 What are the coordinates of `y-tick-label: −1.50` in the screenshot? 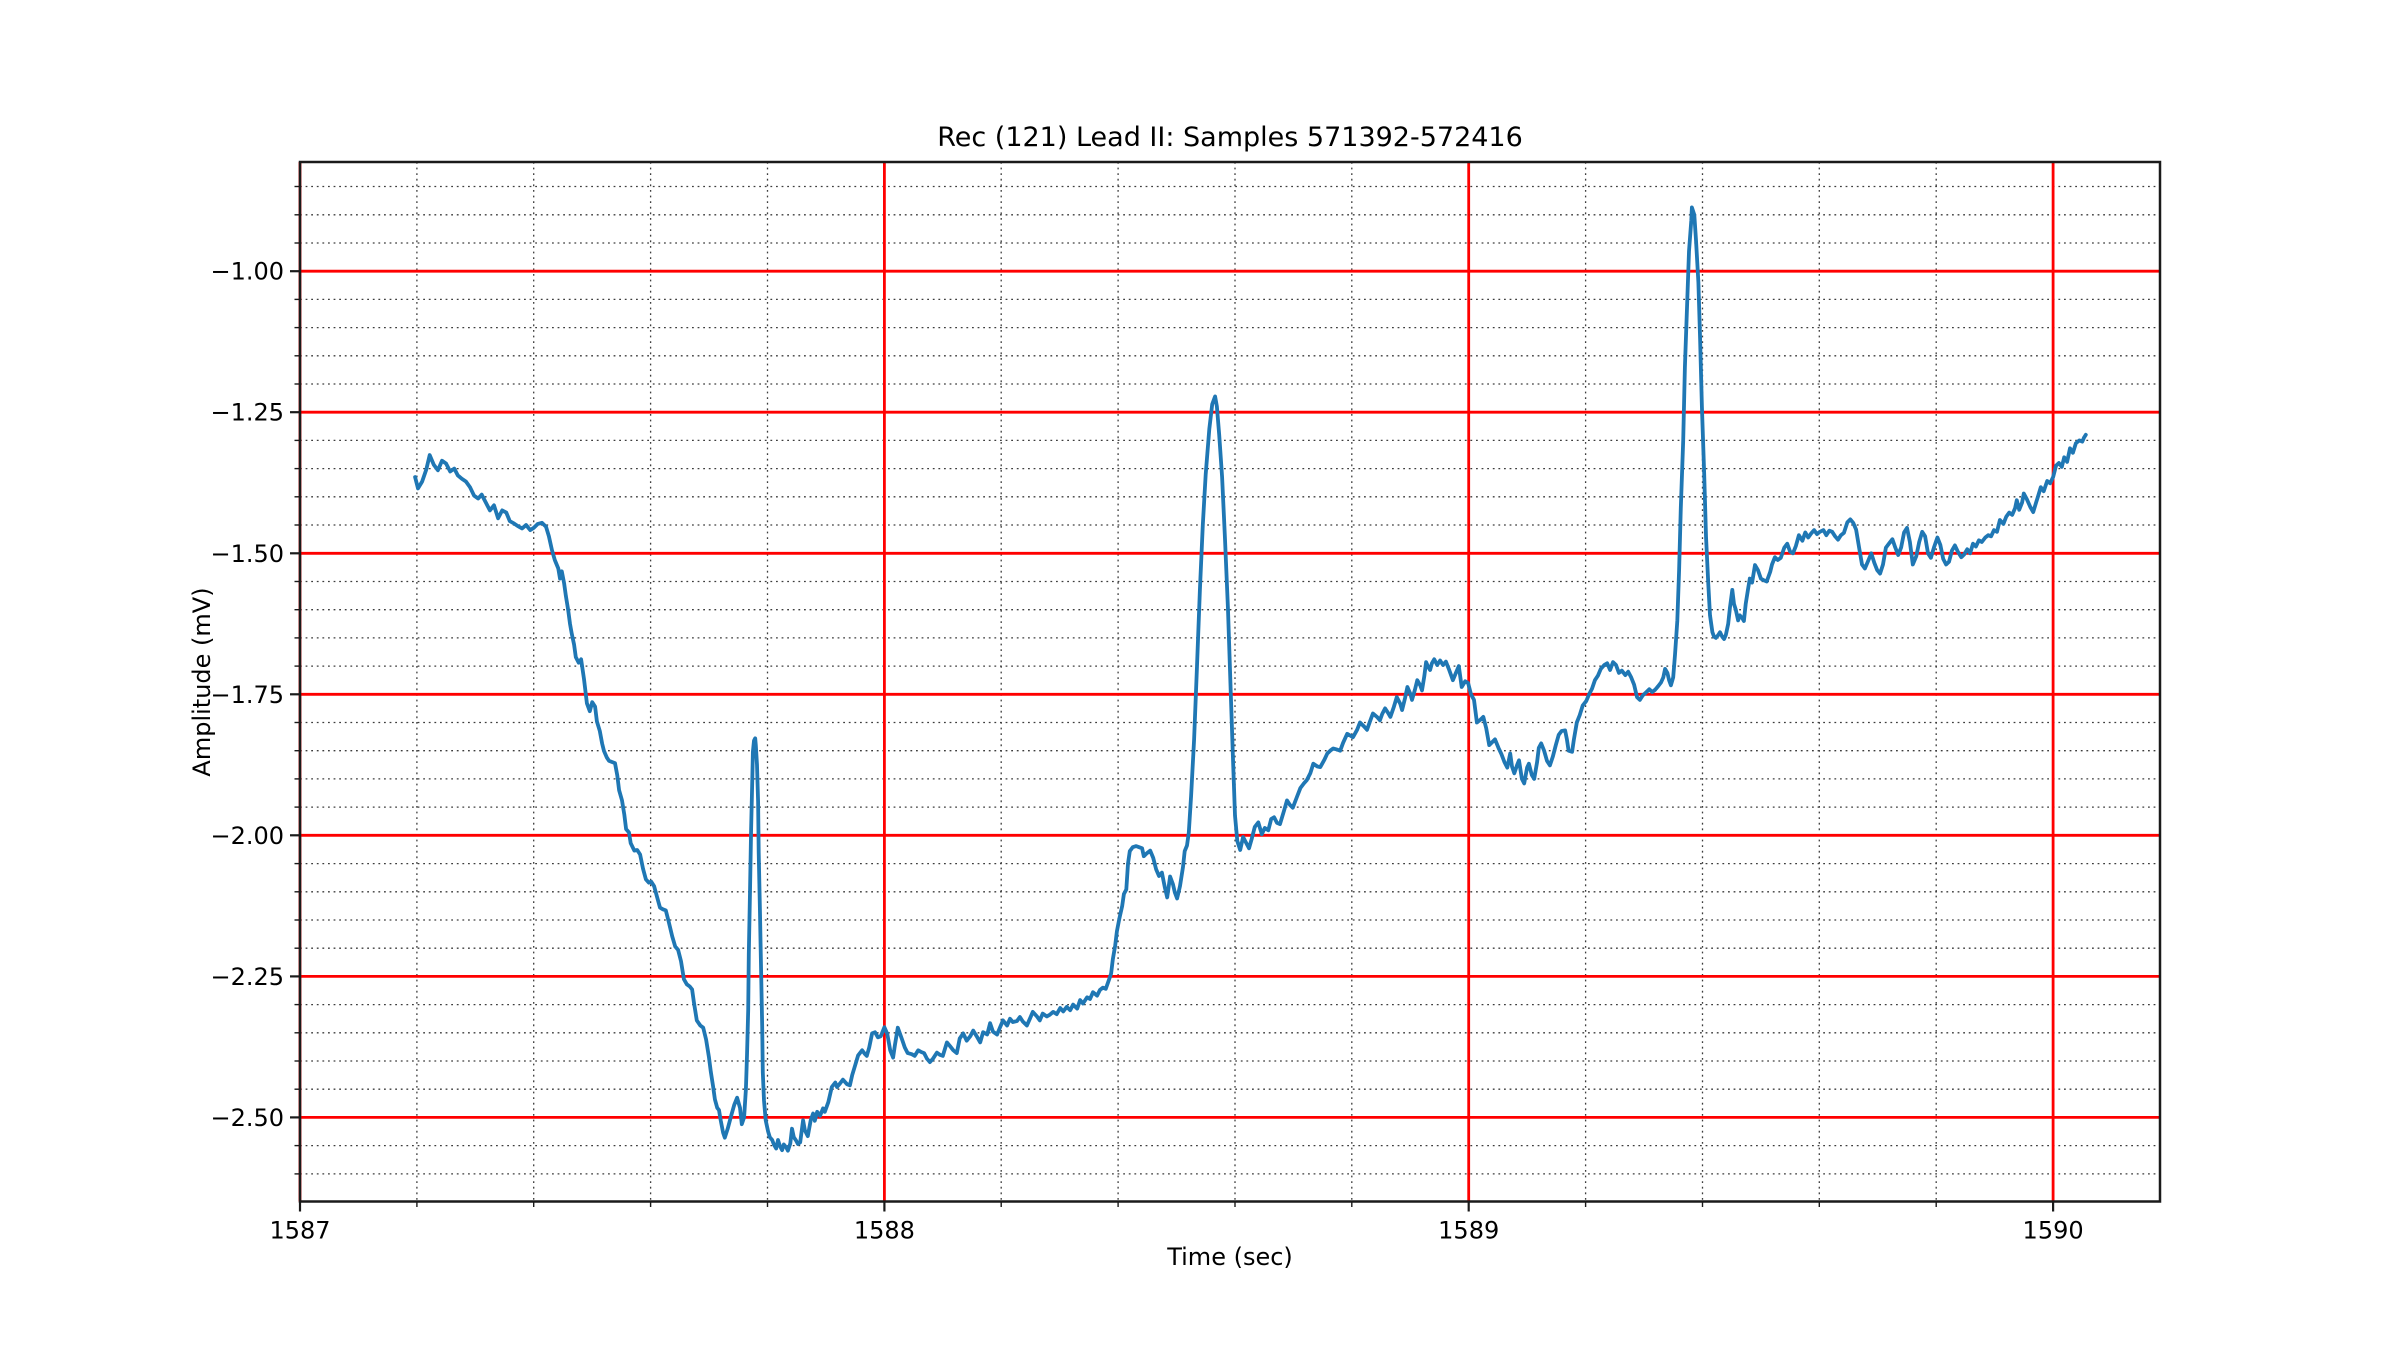 It's located at (247, 554).